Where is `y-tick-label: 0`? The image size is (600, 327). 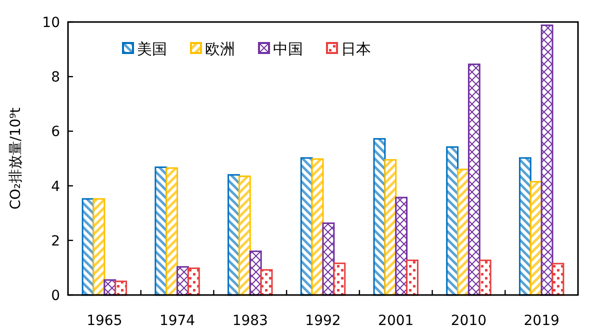
y-tick-label: 0 is located at coordinates (55, 296).